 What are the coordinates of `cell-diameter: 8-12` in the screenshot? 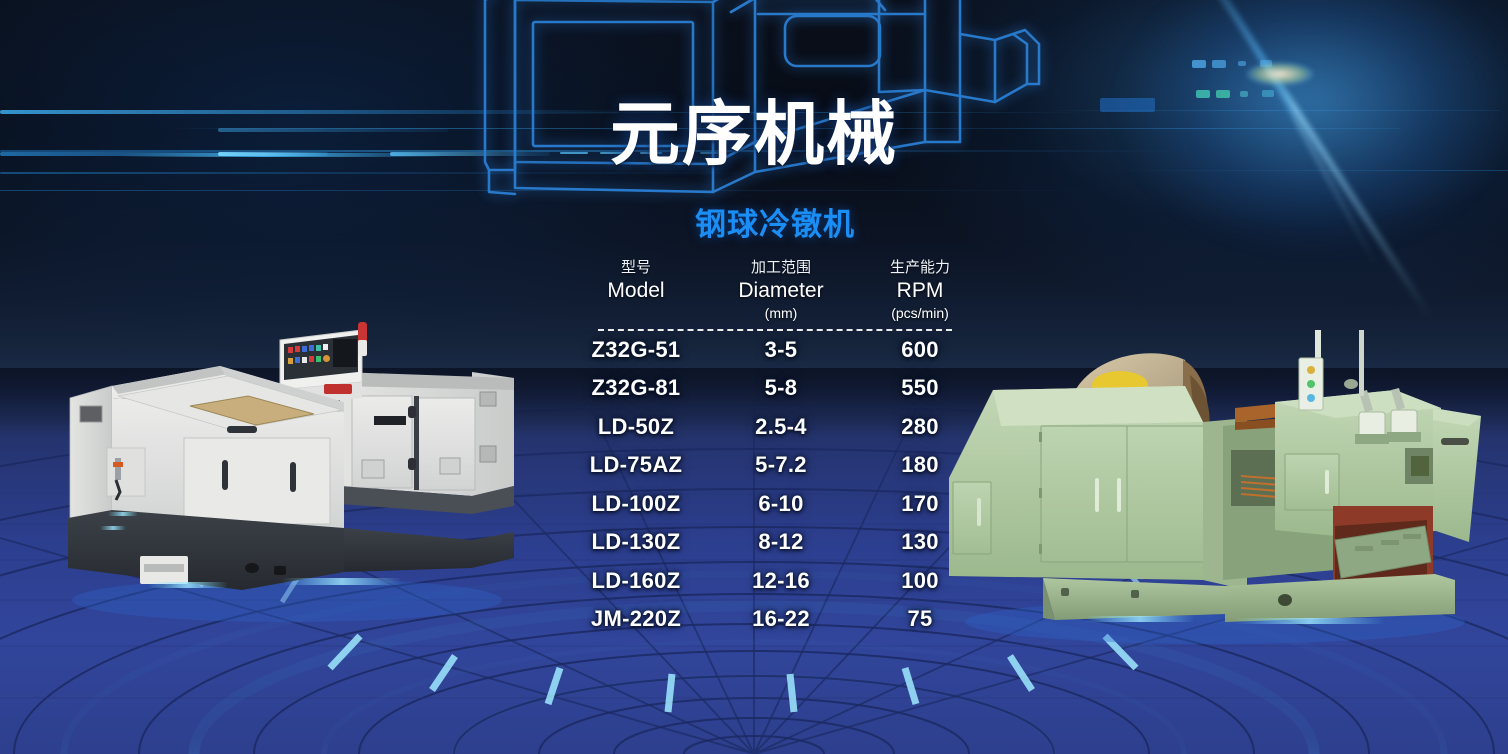 It's located at (781, 542).